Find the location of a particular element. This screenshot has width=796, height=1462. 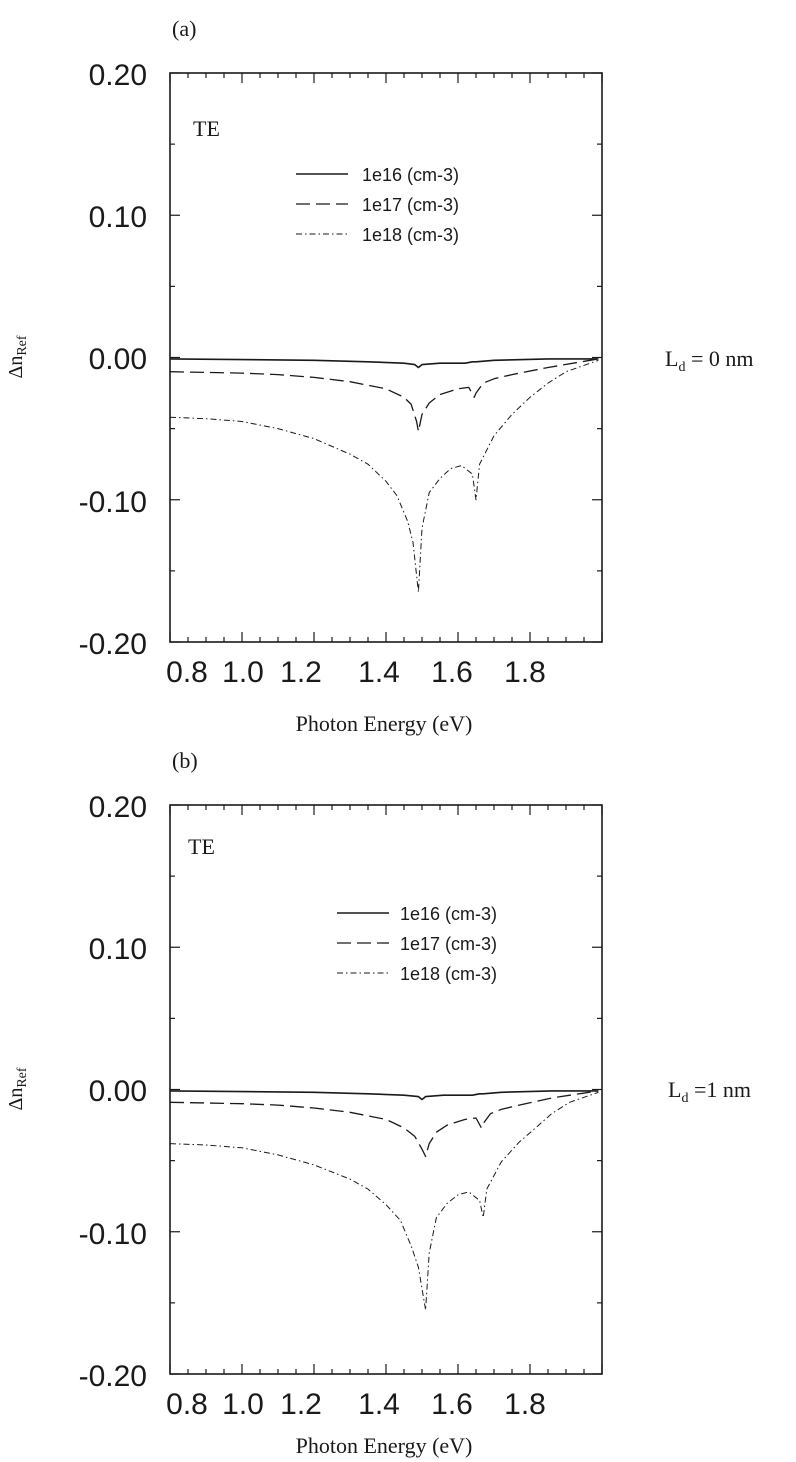

series-lines-b is located at coordinates (384, 1200).